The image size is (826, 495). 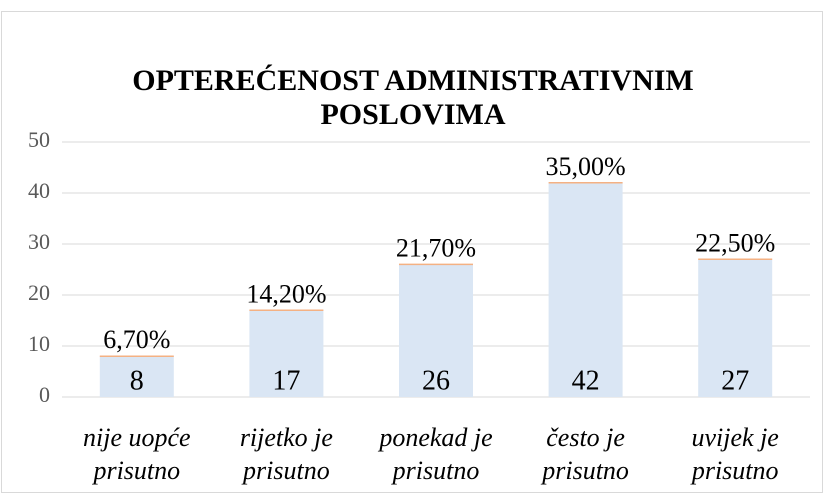 What do you see at coordinates (735, 380) in the screenshot?
I see `data-label: 27` at bounding box center [735, 380].